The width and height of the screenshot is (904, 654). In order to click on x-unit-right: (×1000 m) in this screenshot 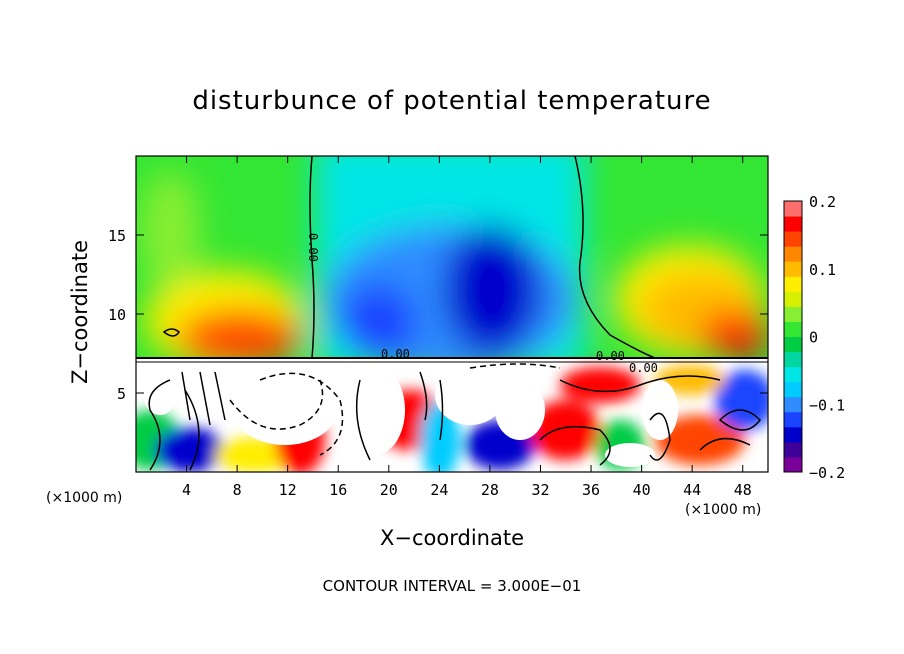, I will do `click(723, 510)`.